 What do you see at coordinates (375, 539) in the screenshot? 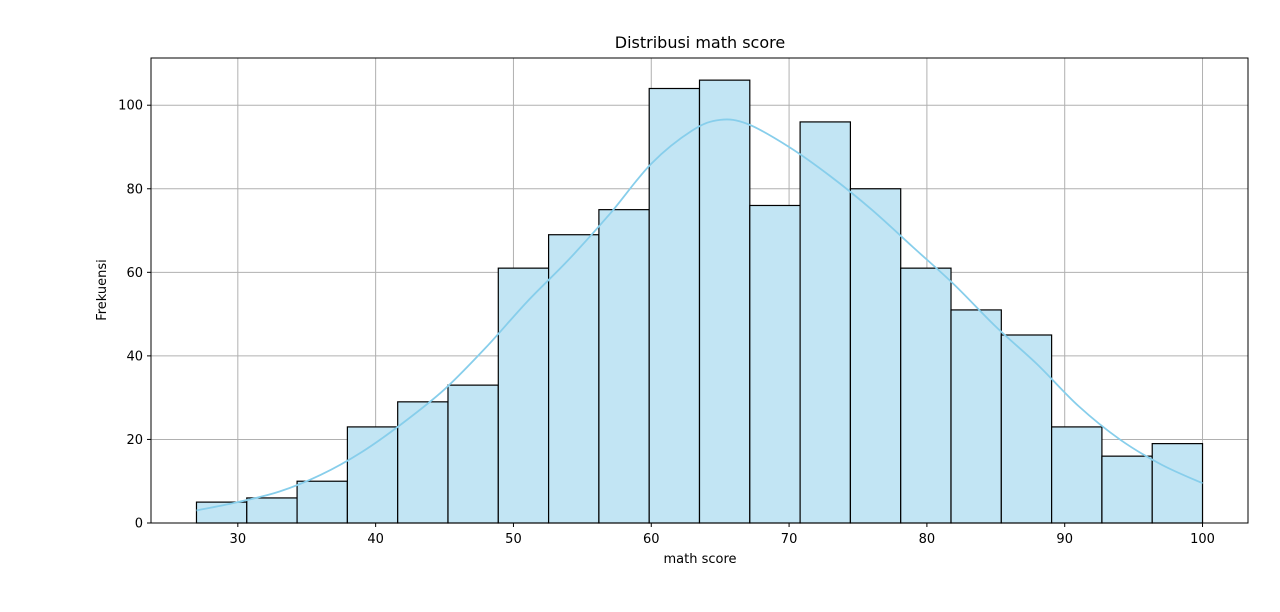
I see `x-tick-label: 40` at bounding box center [375, 539].